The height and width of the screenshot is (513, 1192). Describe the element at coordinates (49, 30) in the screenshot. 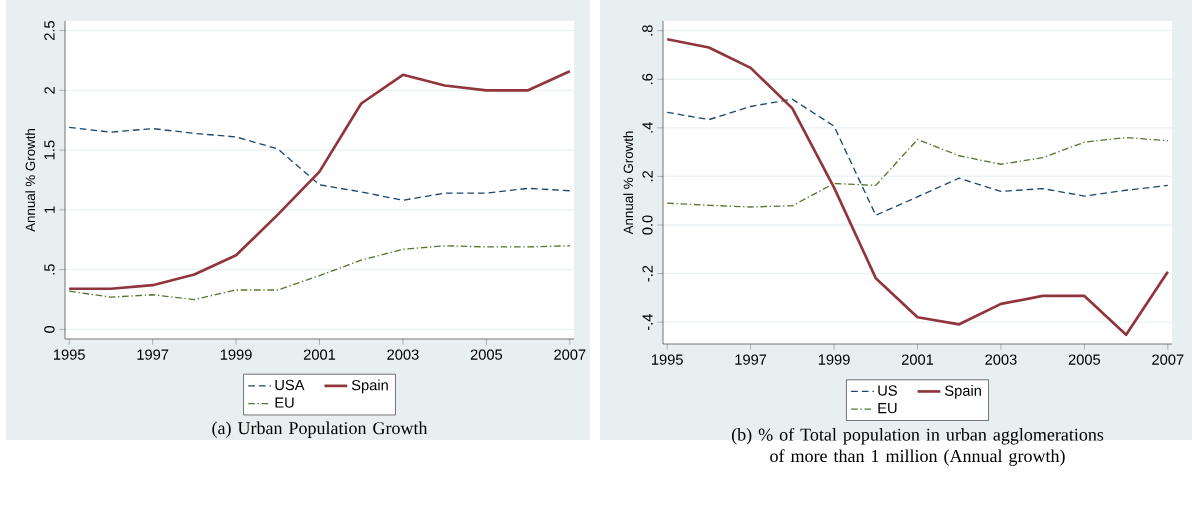

I see `y-tick-label: 2.5` at that location.